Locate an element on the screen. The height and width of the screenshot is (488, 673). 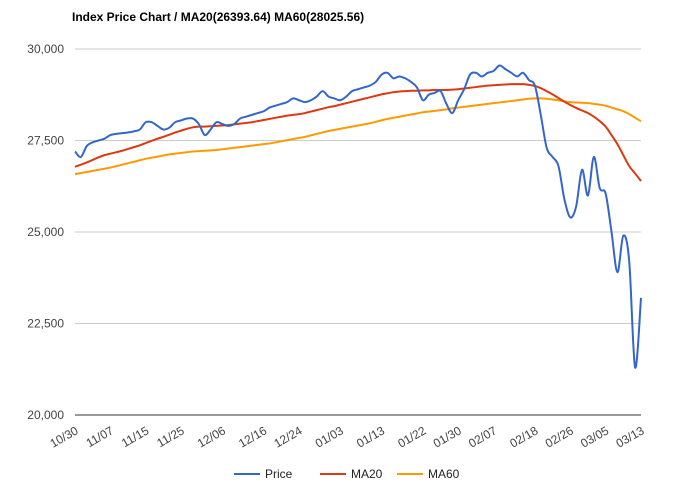
legend-label-ma60: MA60 is located at coordinates (444, 474).